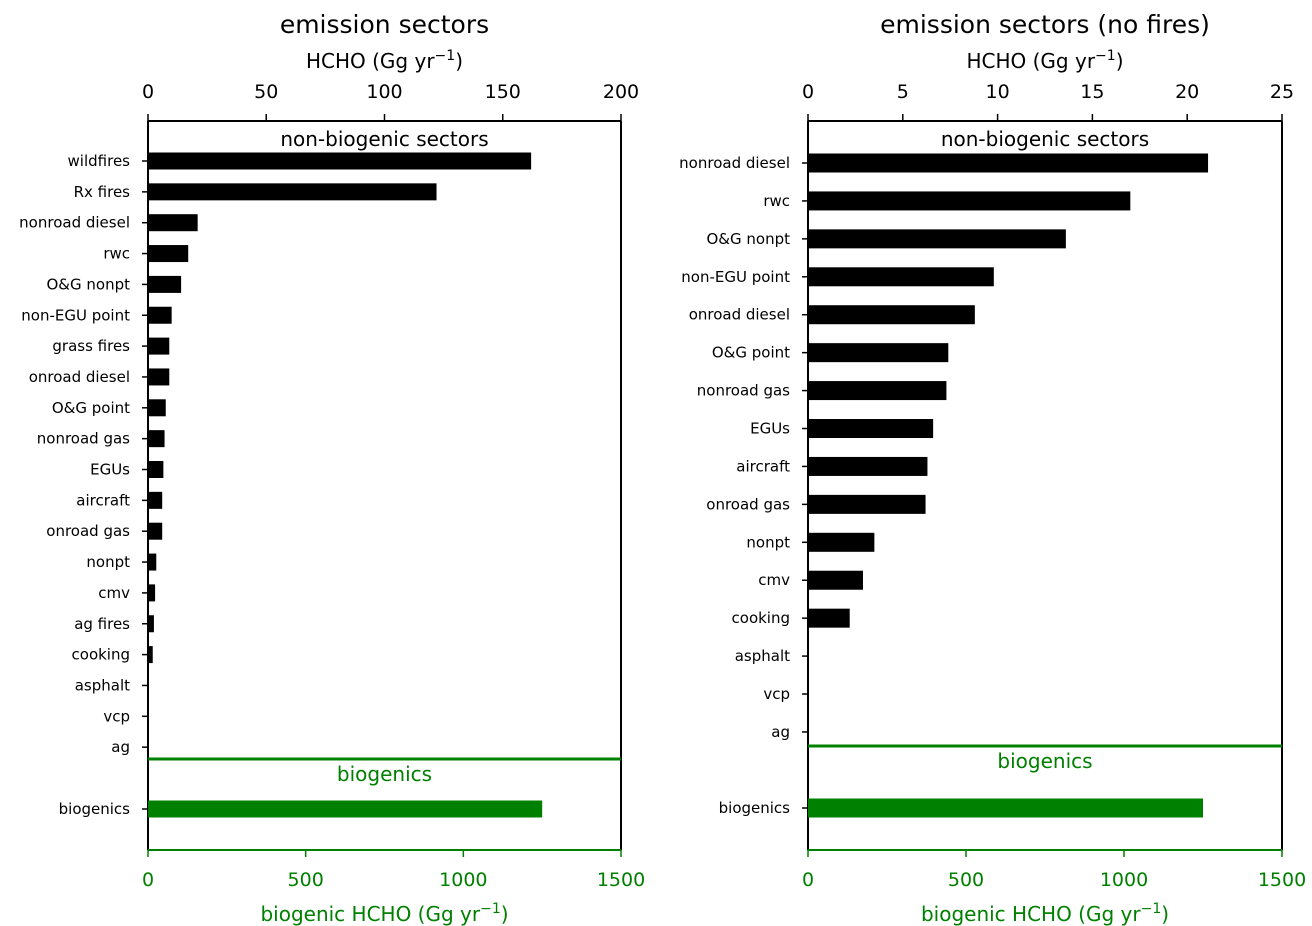  Describe the element at coordinates (463, 880) in the screenshot. I see `bottom-tick-label: 1000` at that location.